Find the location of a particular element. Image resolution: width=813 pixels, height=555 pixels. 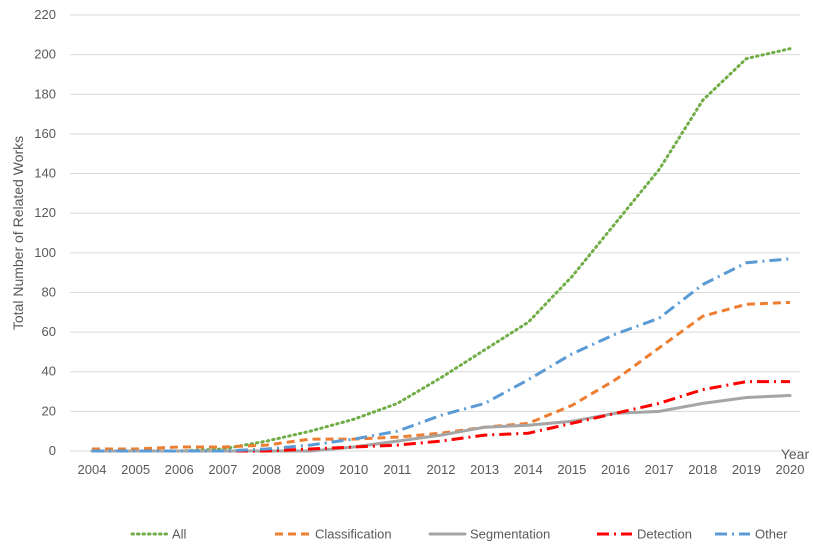

x-tick-label: 2009 is located at coordinates (310, 469).